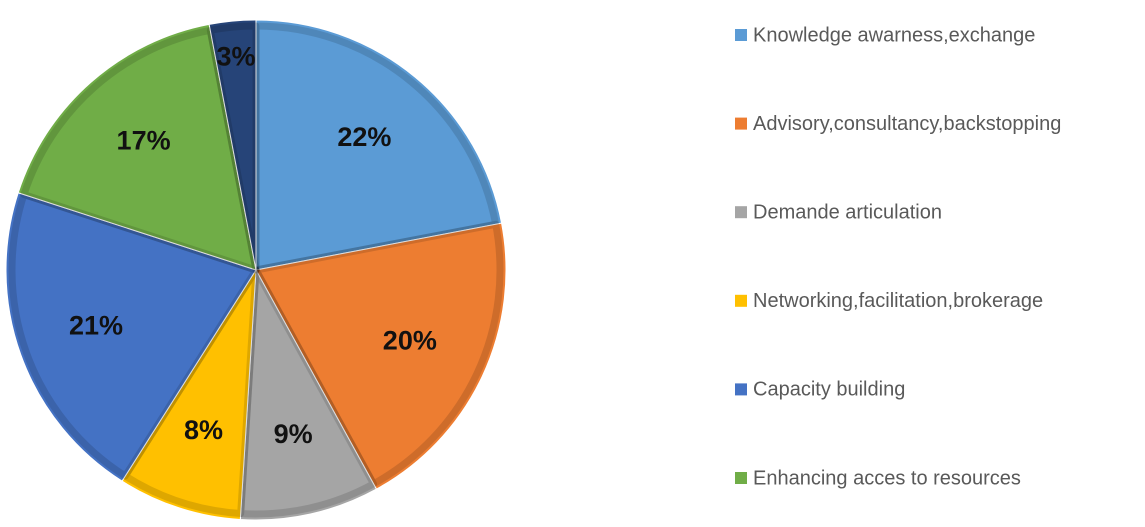  I want to click on value-label: 3%, so click(235, 57).